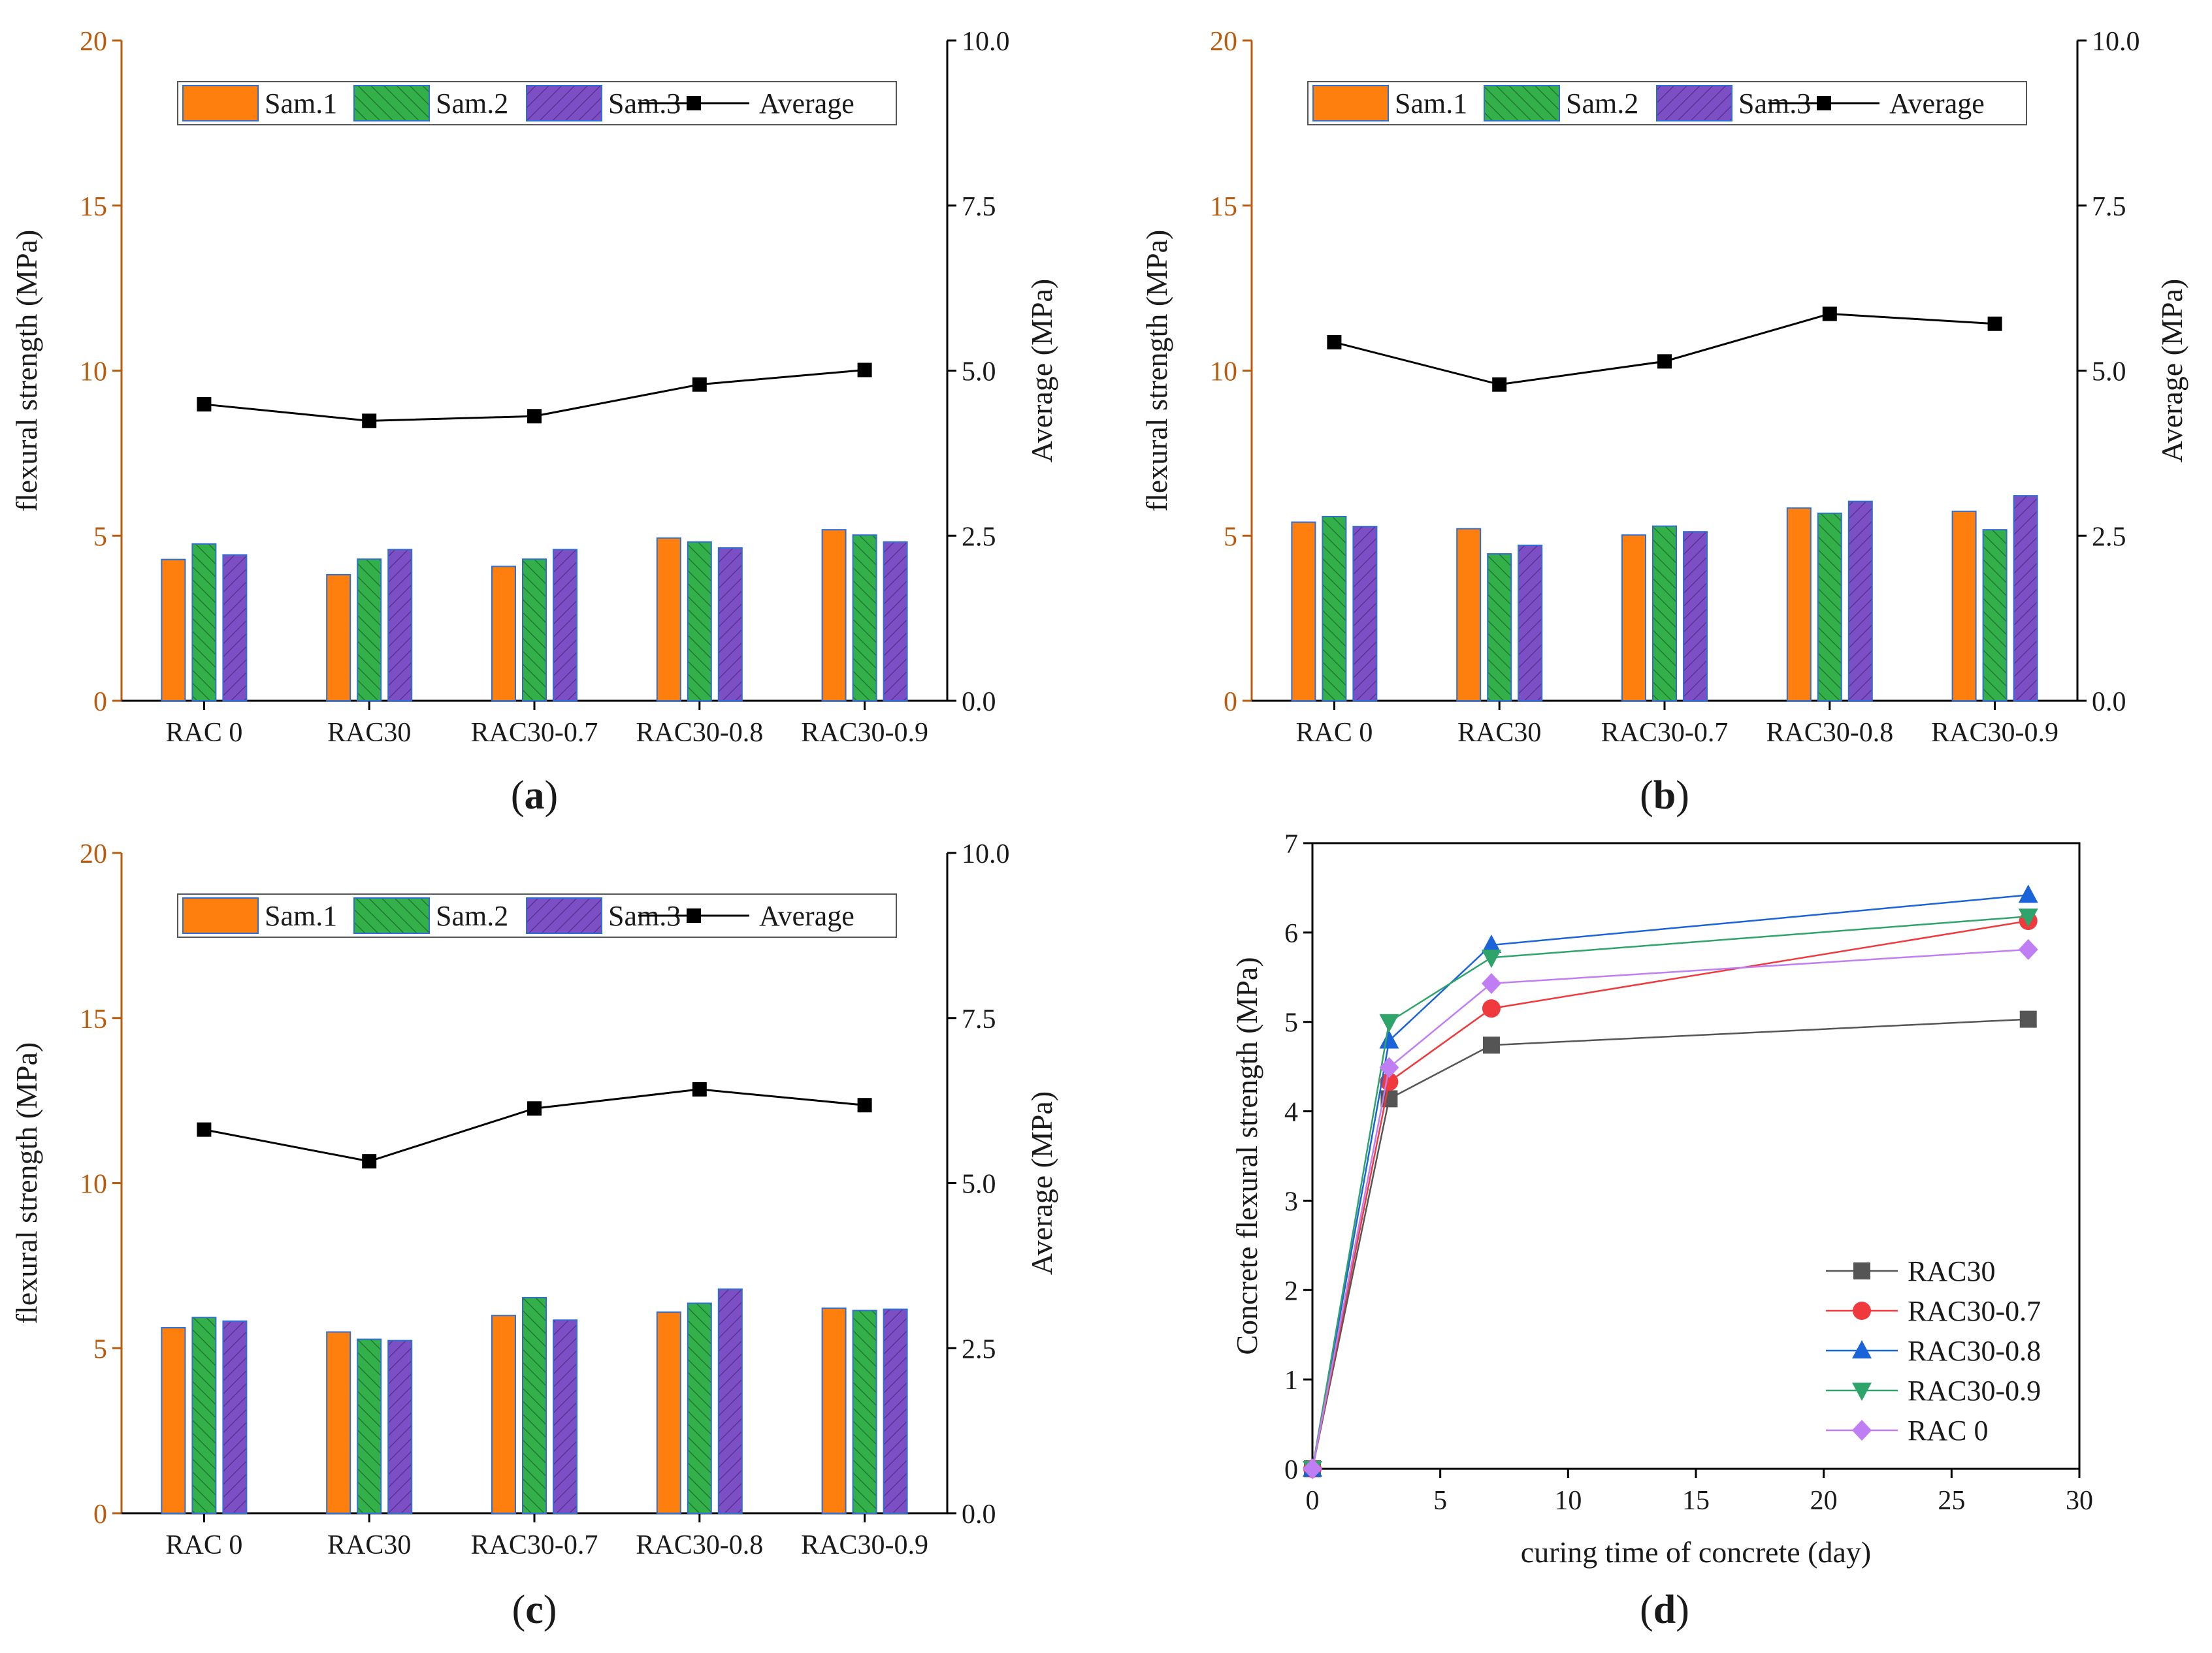  I want to click on panel-label: (d), so click(1665, 1610).